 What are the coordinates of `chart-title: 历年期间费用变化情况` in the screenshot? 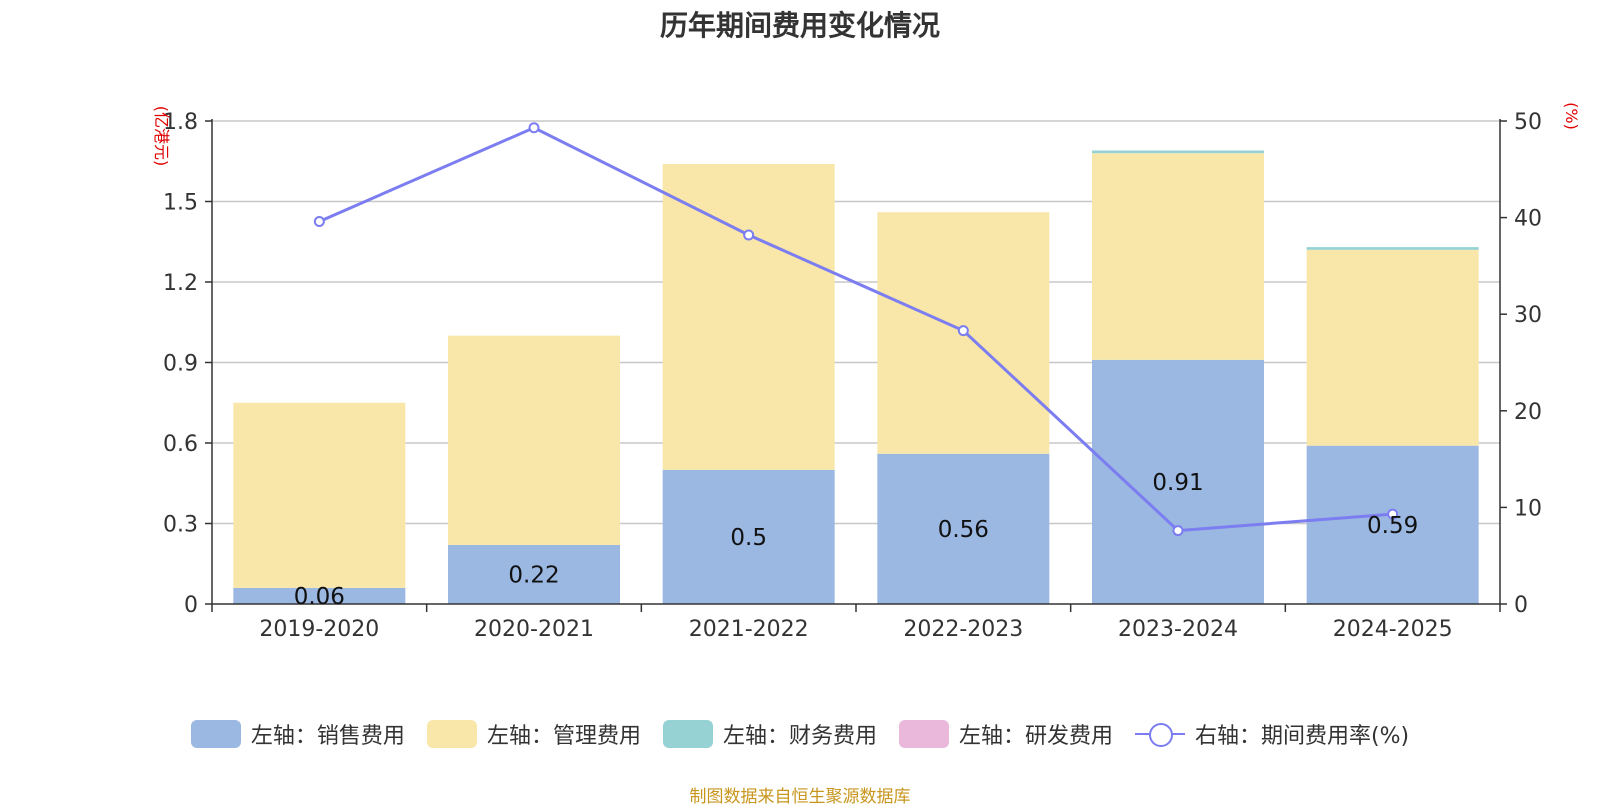 It's located at (799, 25).